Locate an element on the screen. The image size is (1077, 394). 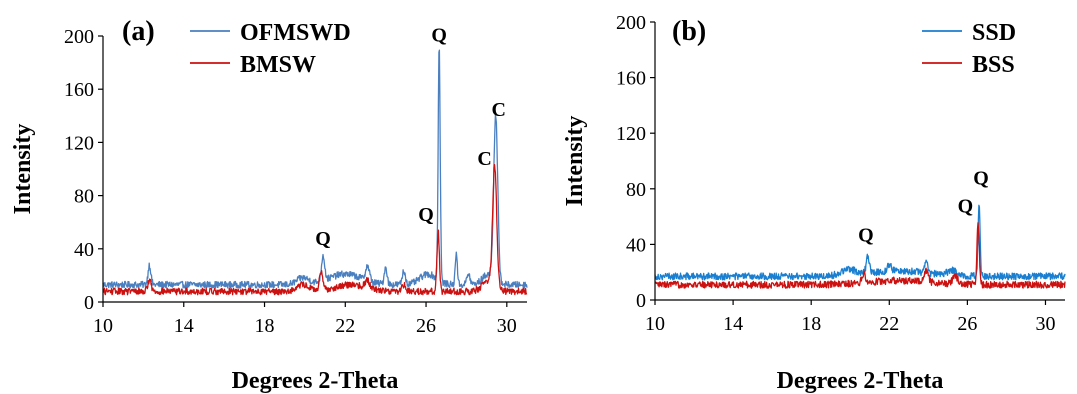
series-line-bmsw is located at coordinates (315, 229).